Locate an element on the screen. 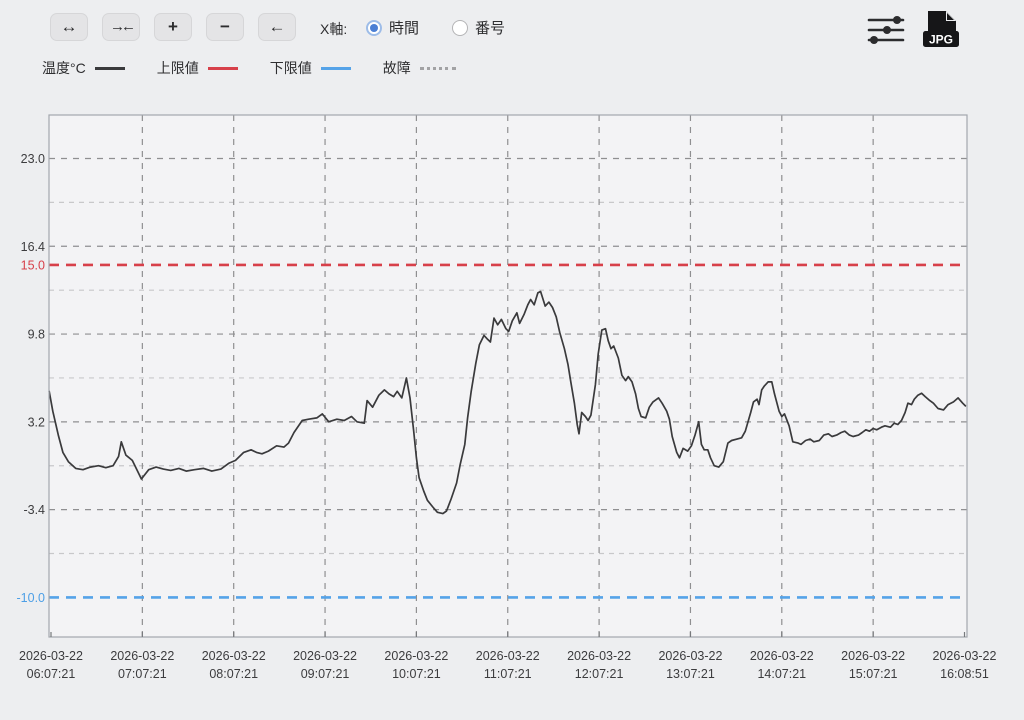 Image resolution: width=1024 pixels, height=720 pixels. y-axis-label: 16.4 is located at coordinates (33, 247).